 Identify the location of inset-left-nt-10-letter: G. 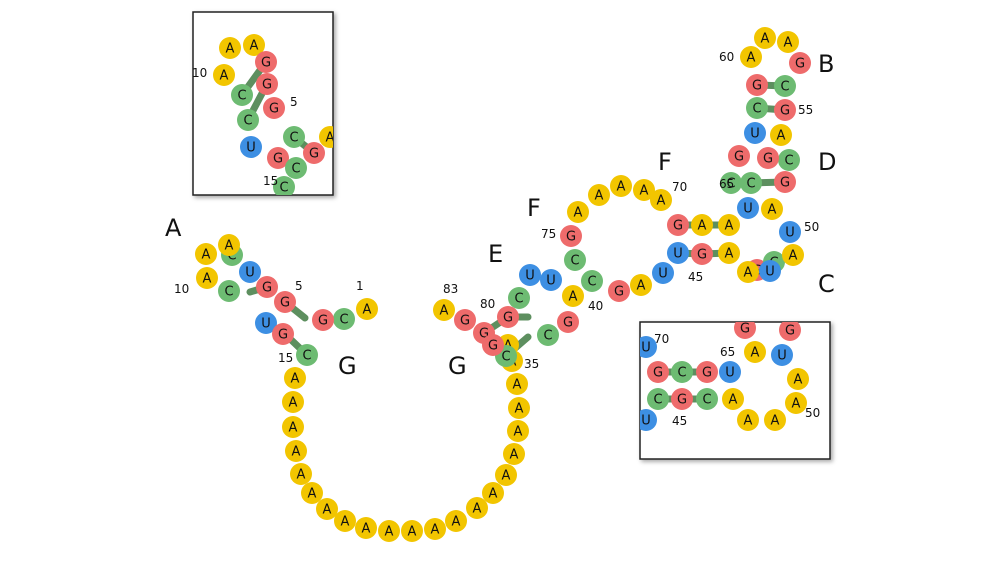
(314, 154).